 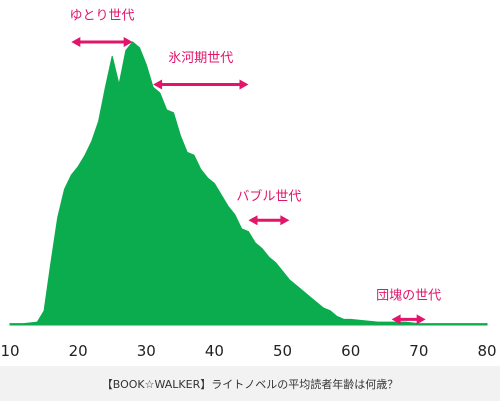 What do you see at coordinates (408, 306) in the screenshot?
I see `generation-annotation: 団塊の世代` at bounding box center [408, 306].